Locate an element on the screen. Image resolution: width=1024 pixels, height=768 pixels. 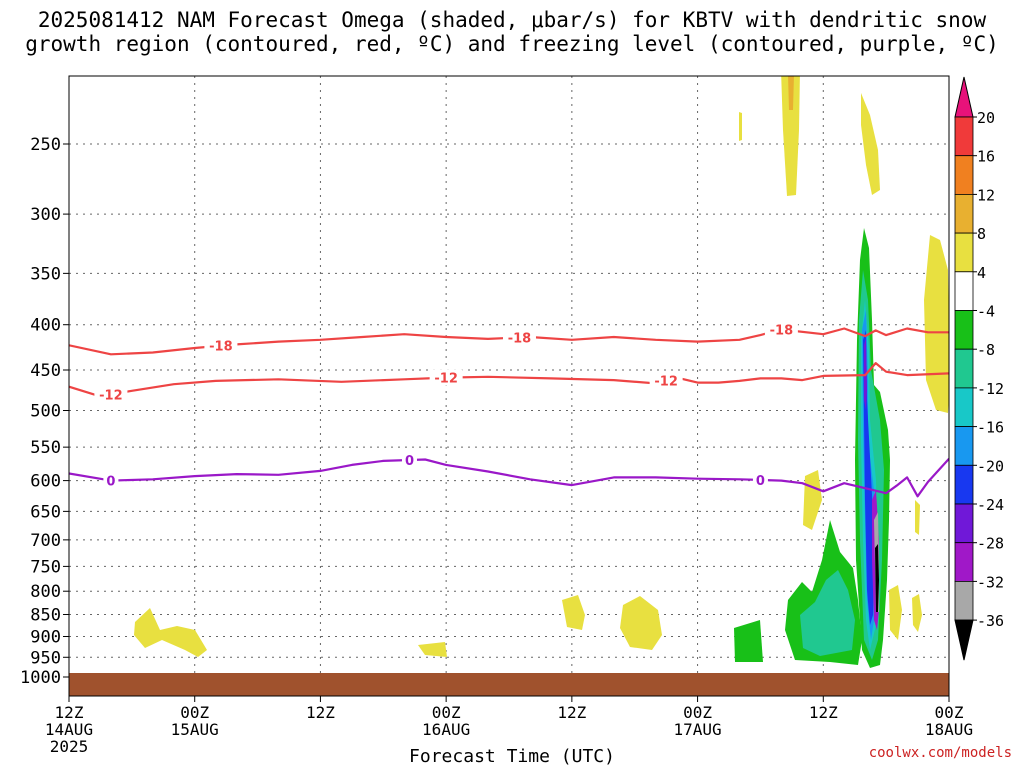
y-tick-label: 550 is located at coordinates (45, 448).